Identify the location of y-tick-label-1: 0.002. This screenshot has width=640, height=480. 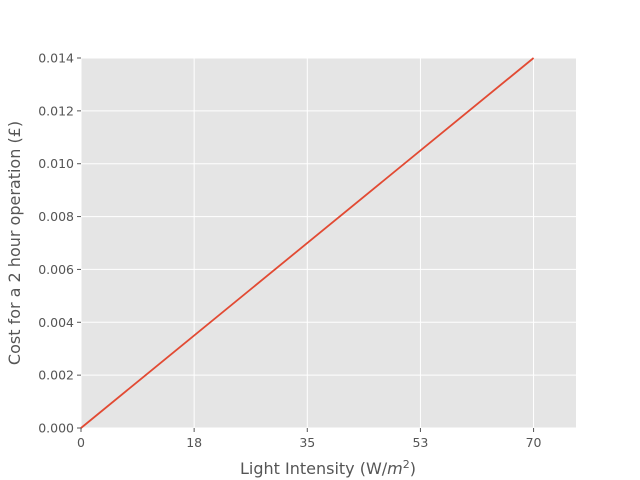
(56, 375).